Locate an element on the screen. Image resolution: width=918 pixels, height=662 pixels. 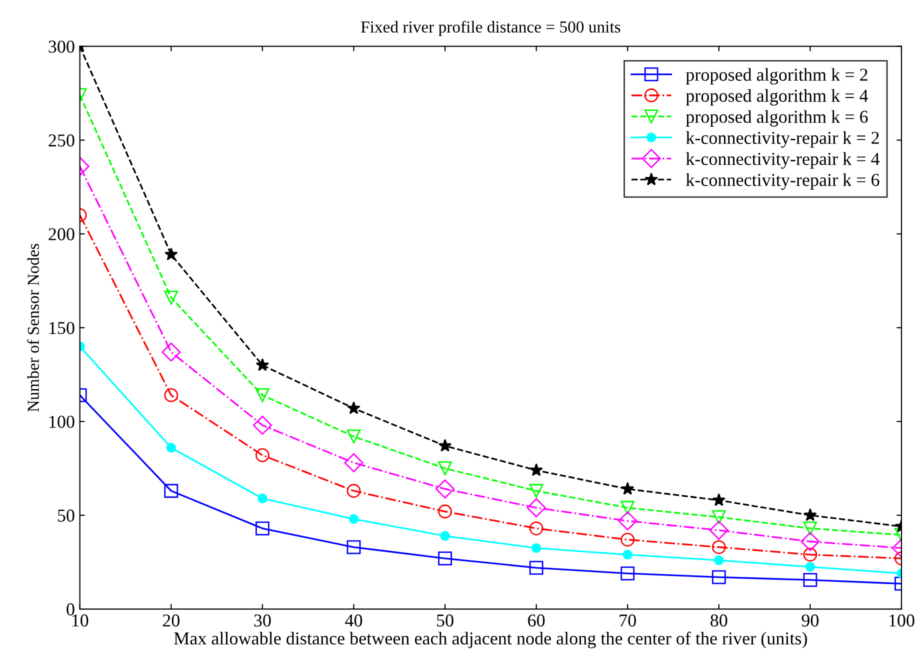
y-tick-label: 100 is located at coordinates (62, 422).